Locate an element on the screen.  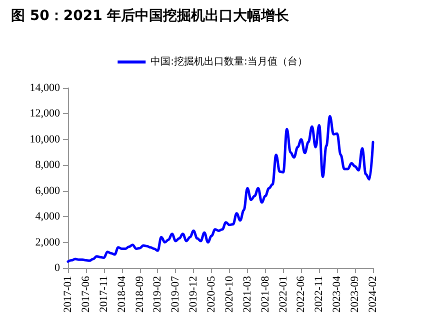
x-tick-label: 2018-09 is located at coordinates (140, 294).